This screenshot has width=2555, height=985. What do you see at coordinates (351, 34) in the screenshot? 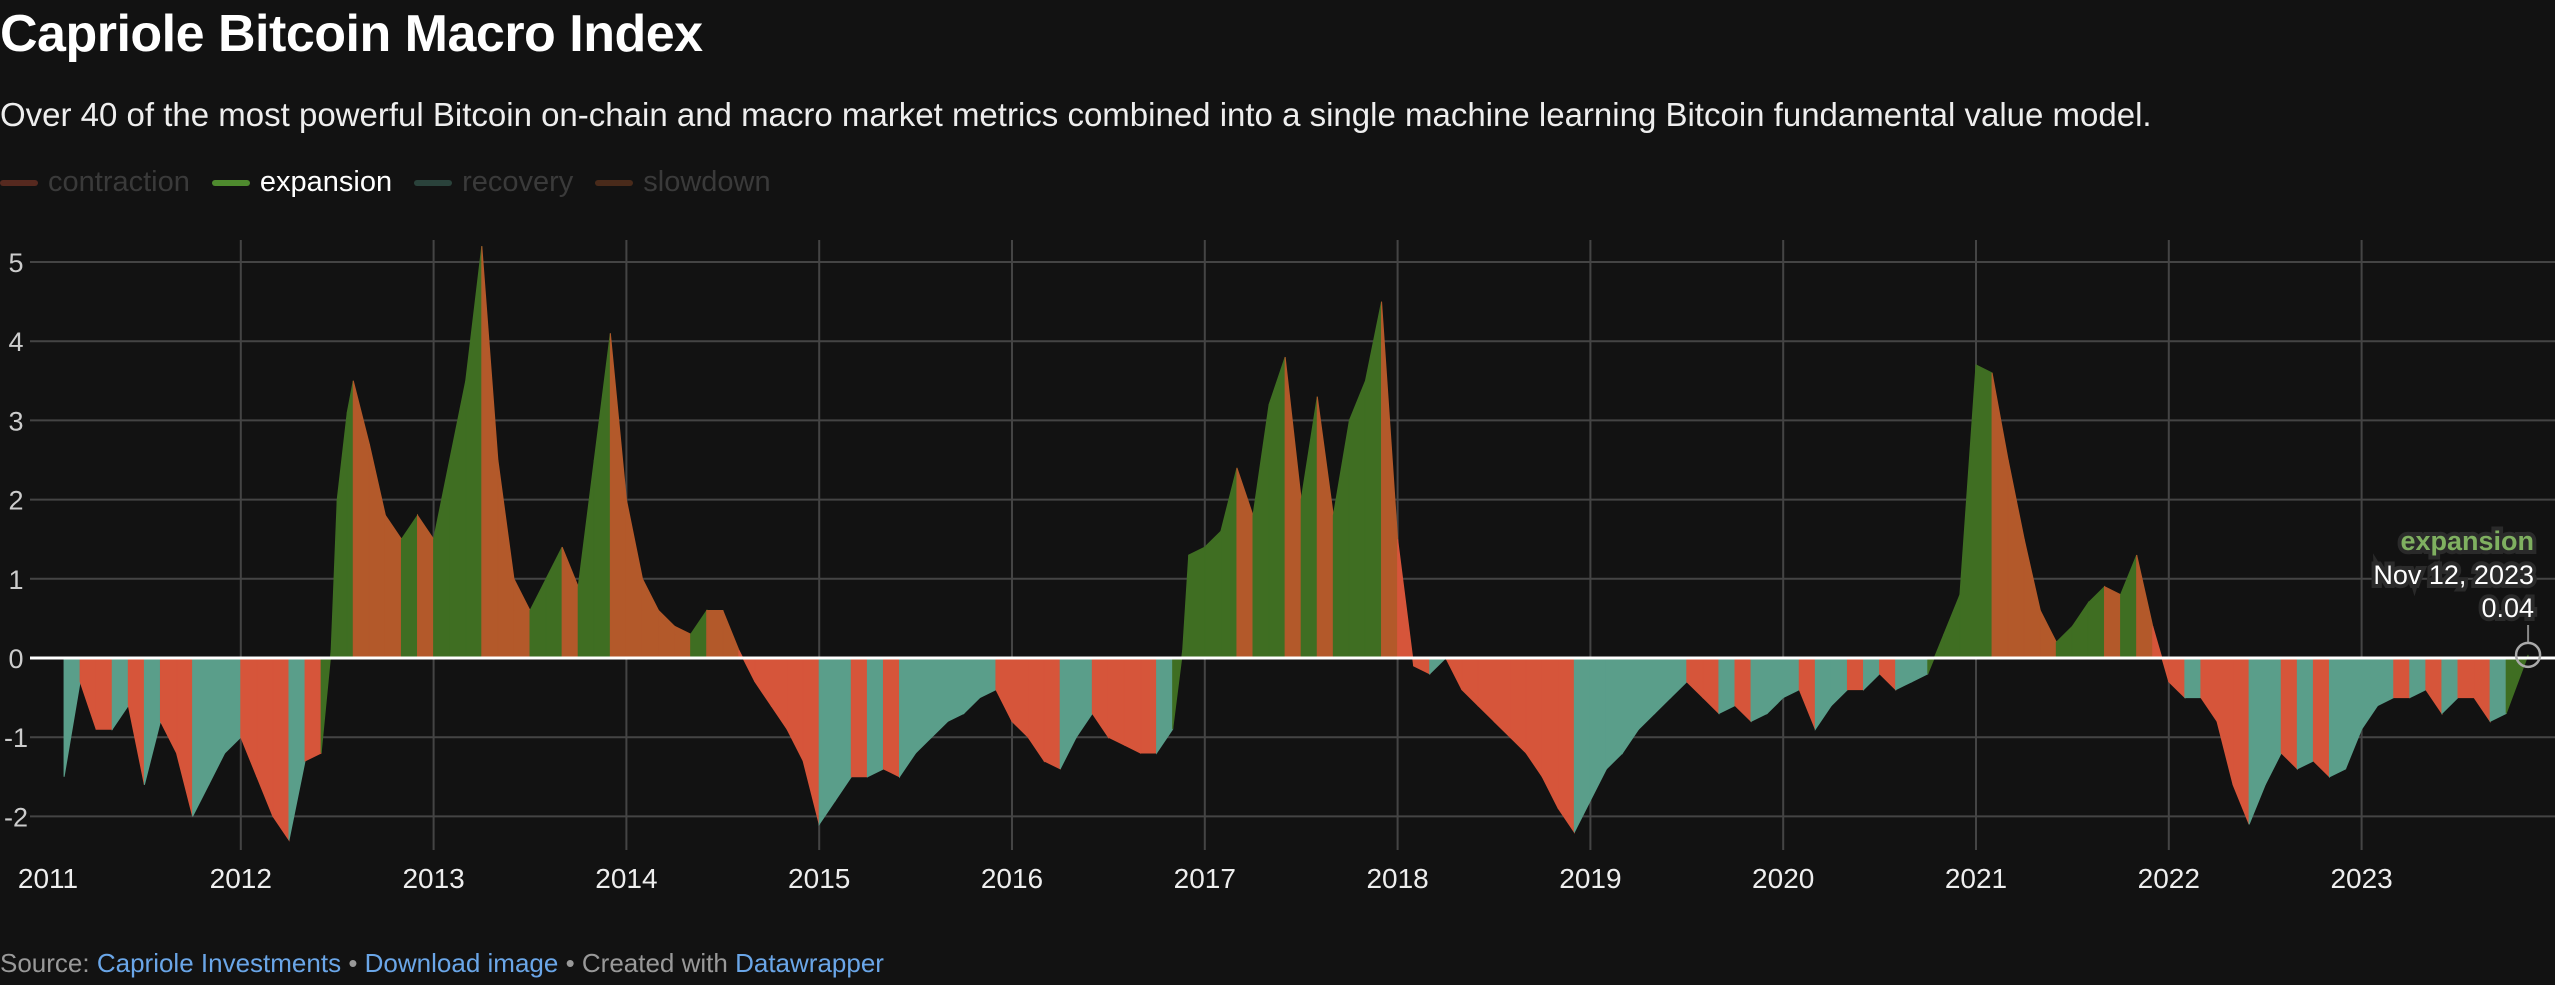
I see `chart-title: Capriole Bitcoin Macro Index` at bounding box center [351, 34].